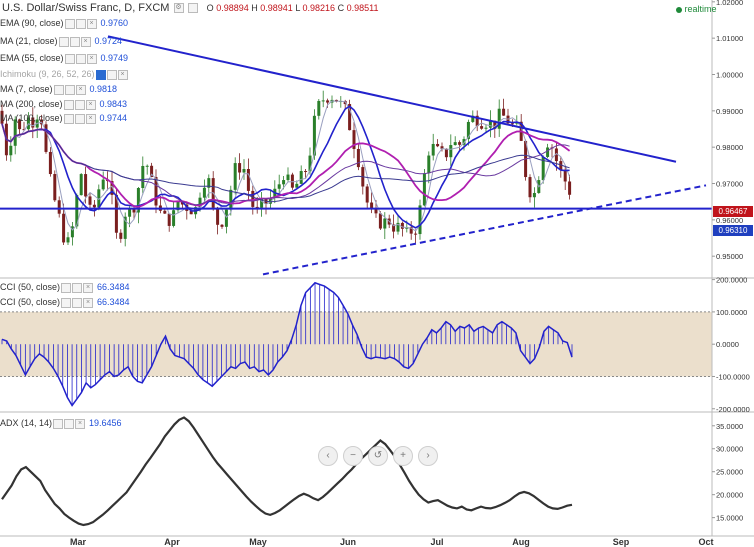  Describe the element at coordinates (353, 456) in the screenshot. I see `zoom-out-button: −` at that location.